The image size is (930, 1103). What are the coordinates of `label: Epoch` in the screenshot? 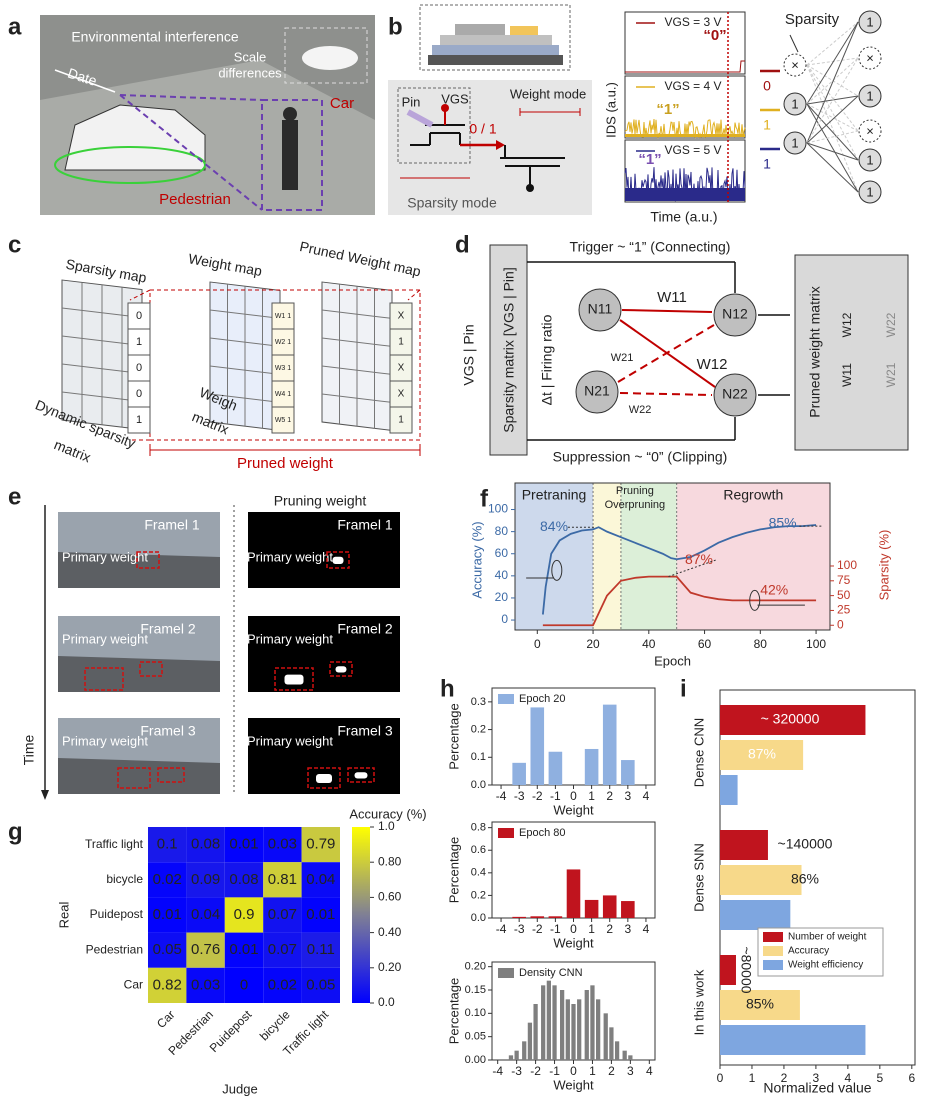 It's located at (672, 660).